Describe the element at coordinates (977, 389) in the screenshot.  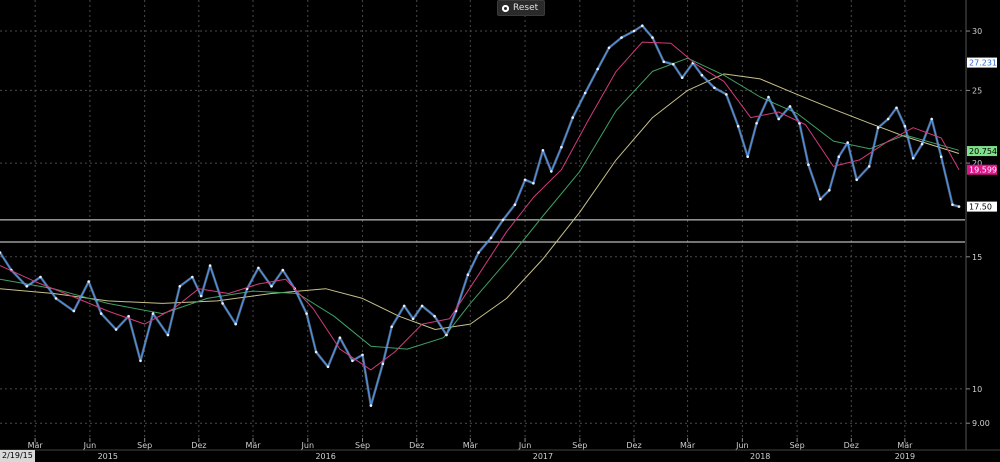
I see `y-tick-label: 10` at that location.